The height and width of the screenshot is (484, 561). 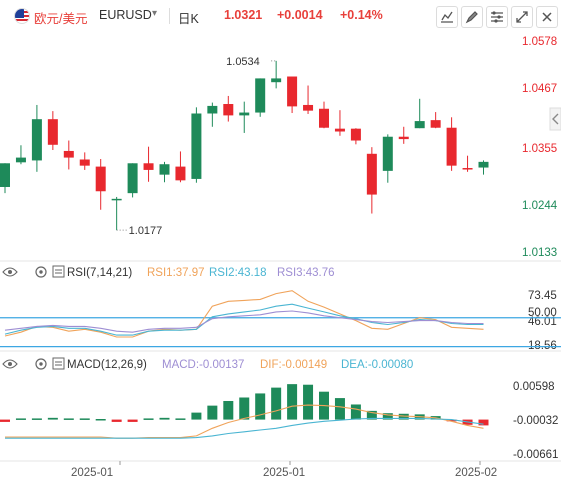 What do you see at coordinates (377, 365) in the screenshot?
I see `dea-legend: DEA:-0.00080` at bounding box center [377, 365].